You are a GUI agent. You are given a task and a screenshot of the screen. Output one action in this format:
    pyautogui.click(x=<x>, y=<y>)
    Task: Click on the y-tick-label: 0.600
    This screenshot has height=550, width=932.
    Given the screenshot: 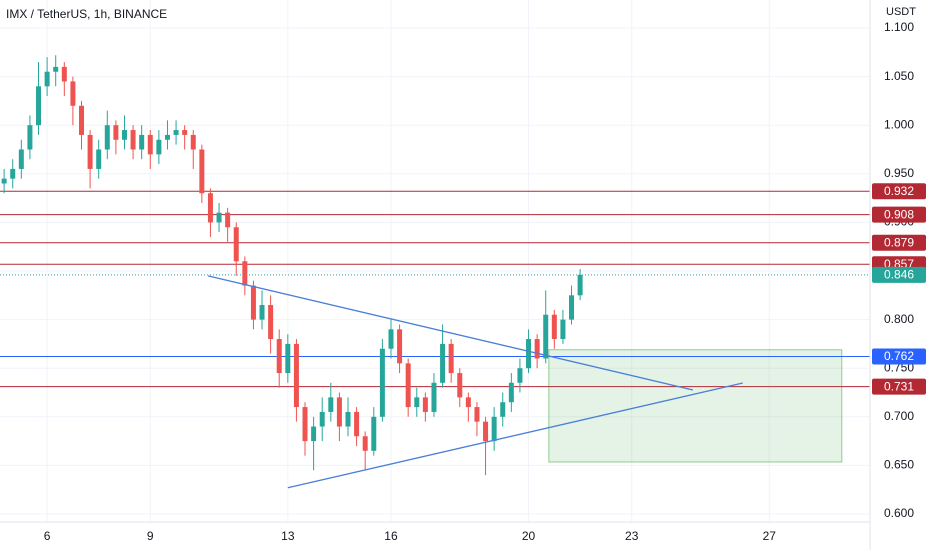 What is the action you would take?
    pyautogui.click(x=899, y=513)
    